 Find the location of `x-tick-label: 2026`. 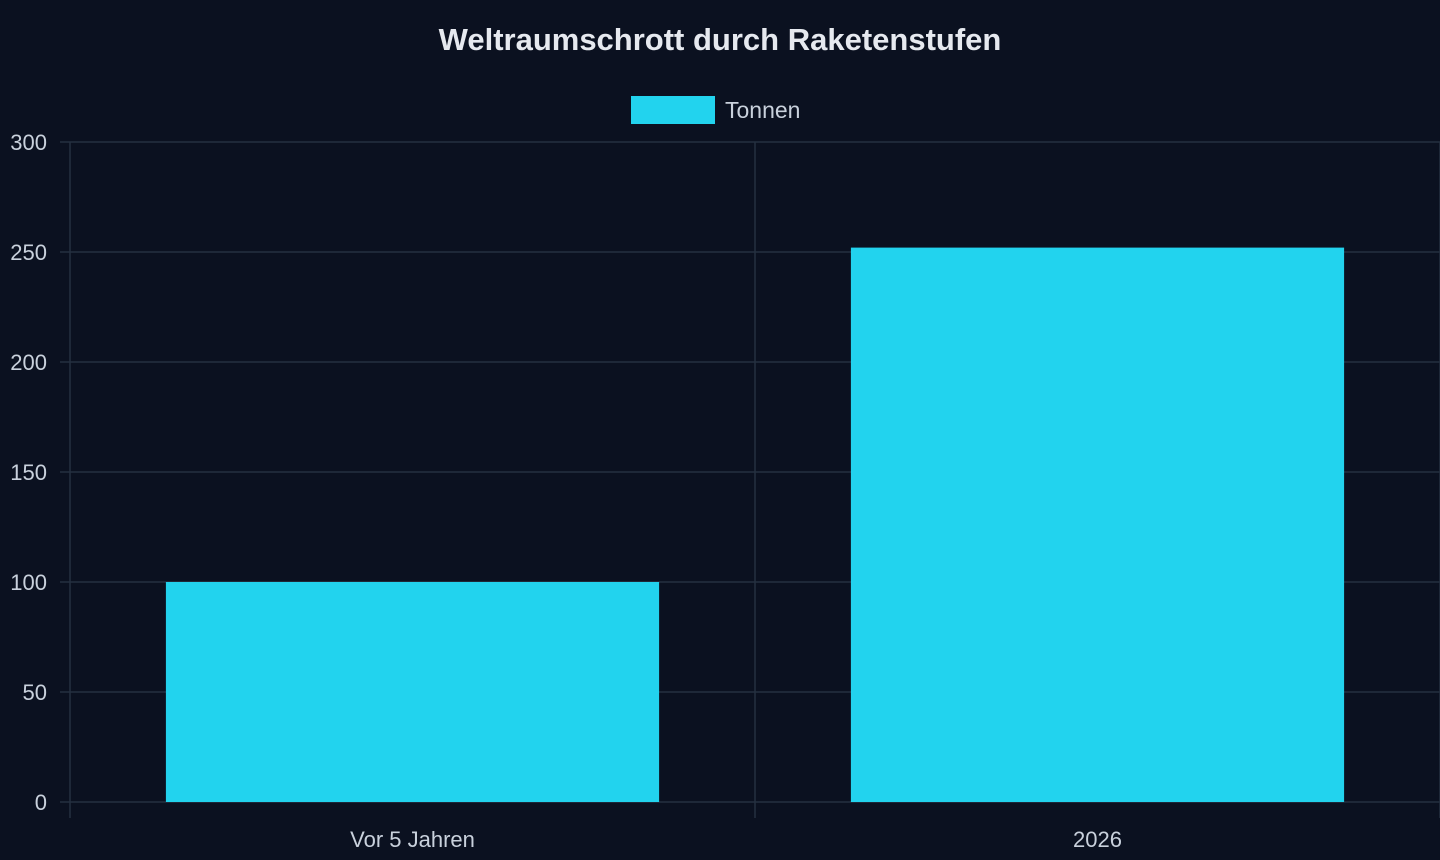

x-tick-label: 2026 is located at coordinates (1097, 839).